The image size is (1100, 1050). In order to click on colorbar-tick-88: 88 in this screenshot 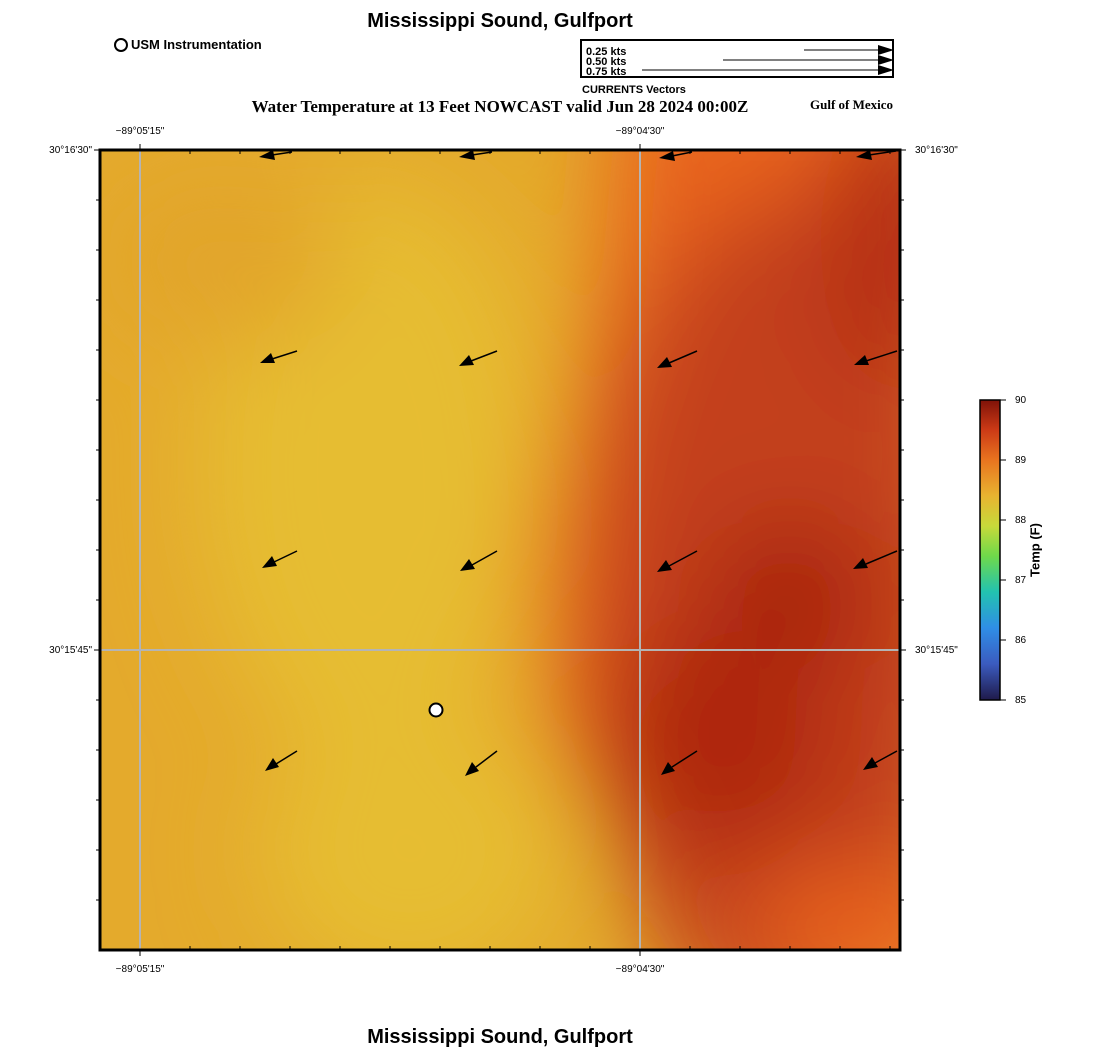, I will do `click(1021, 520)`.